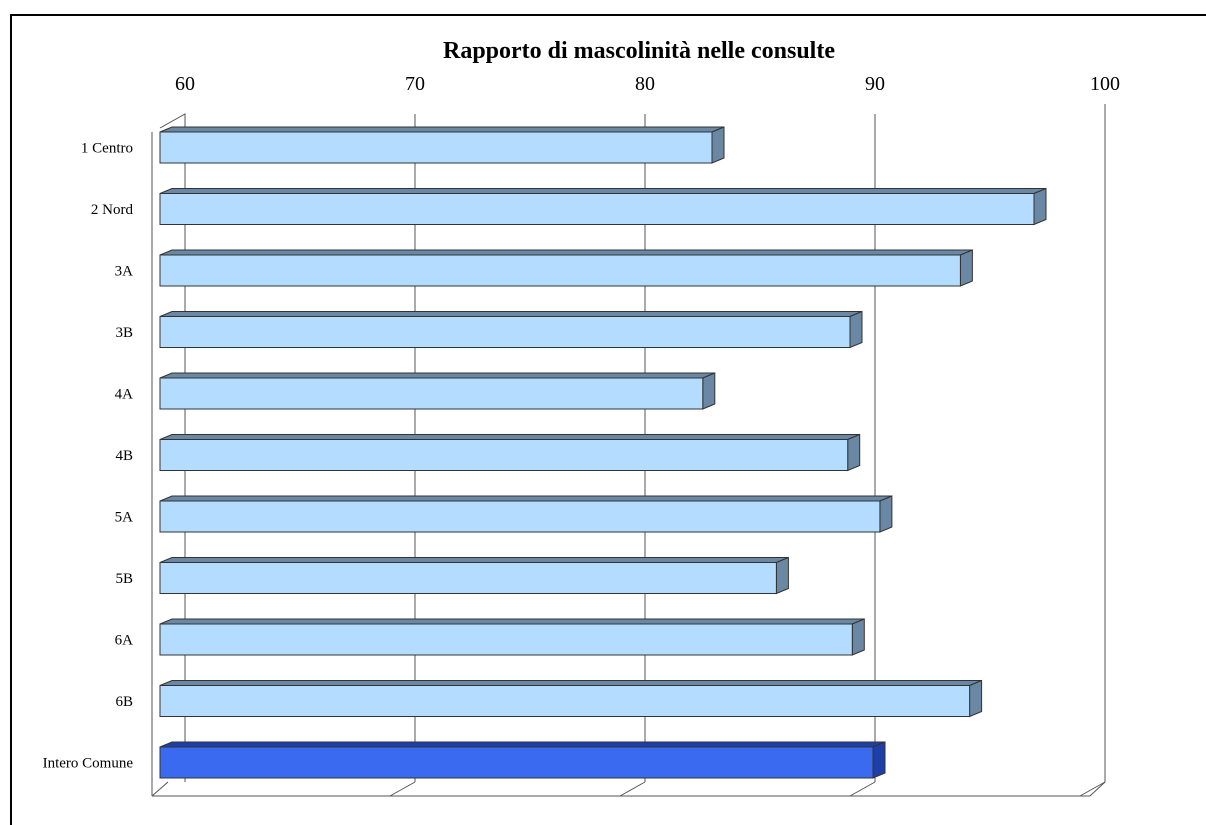 This screenshot has width=1206, height=825. I want to click on x-tick-label: 70, so click(415, 84).